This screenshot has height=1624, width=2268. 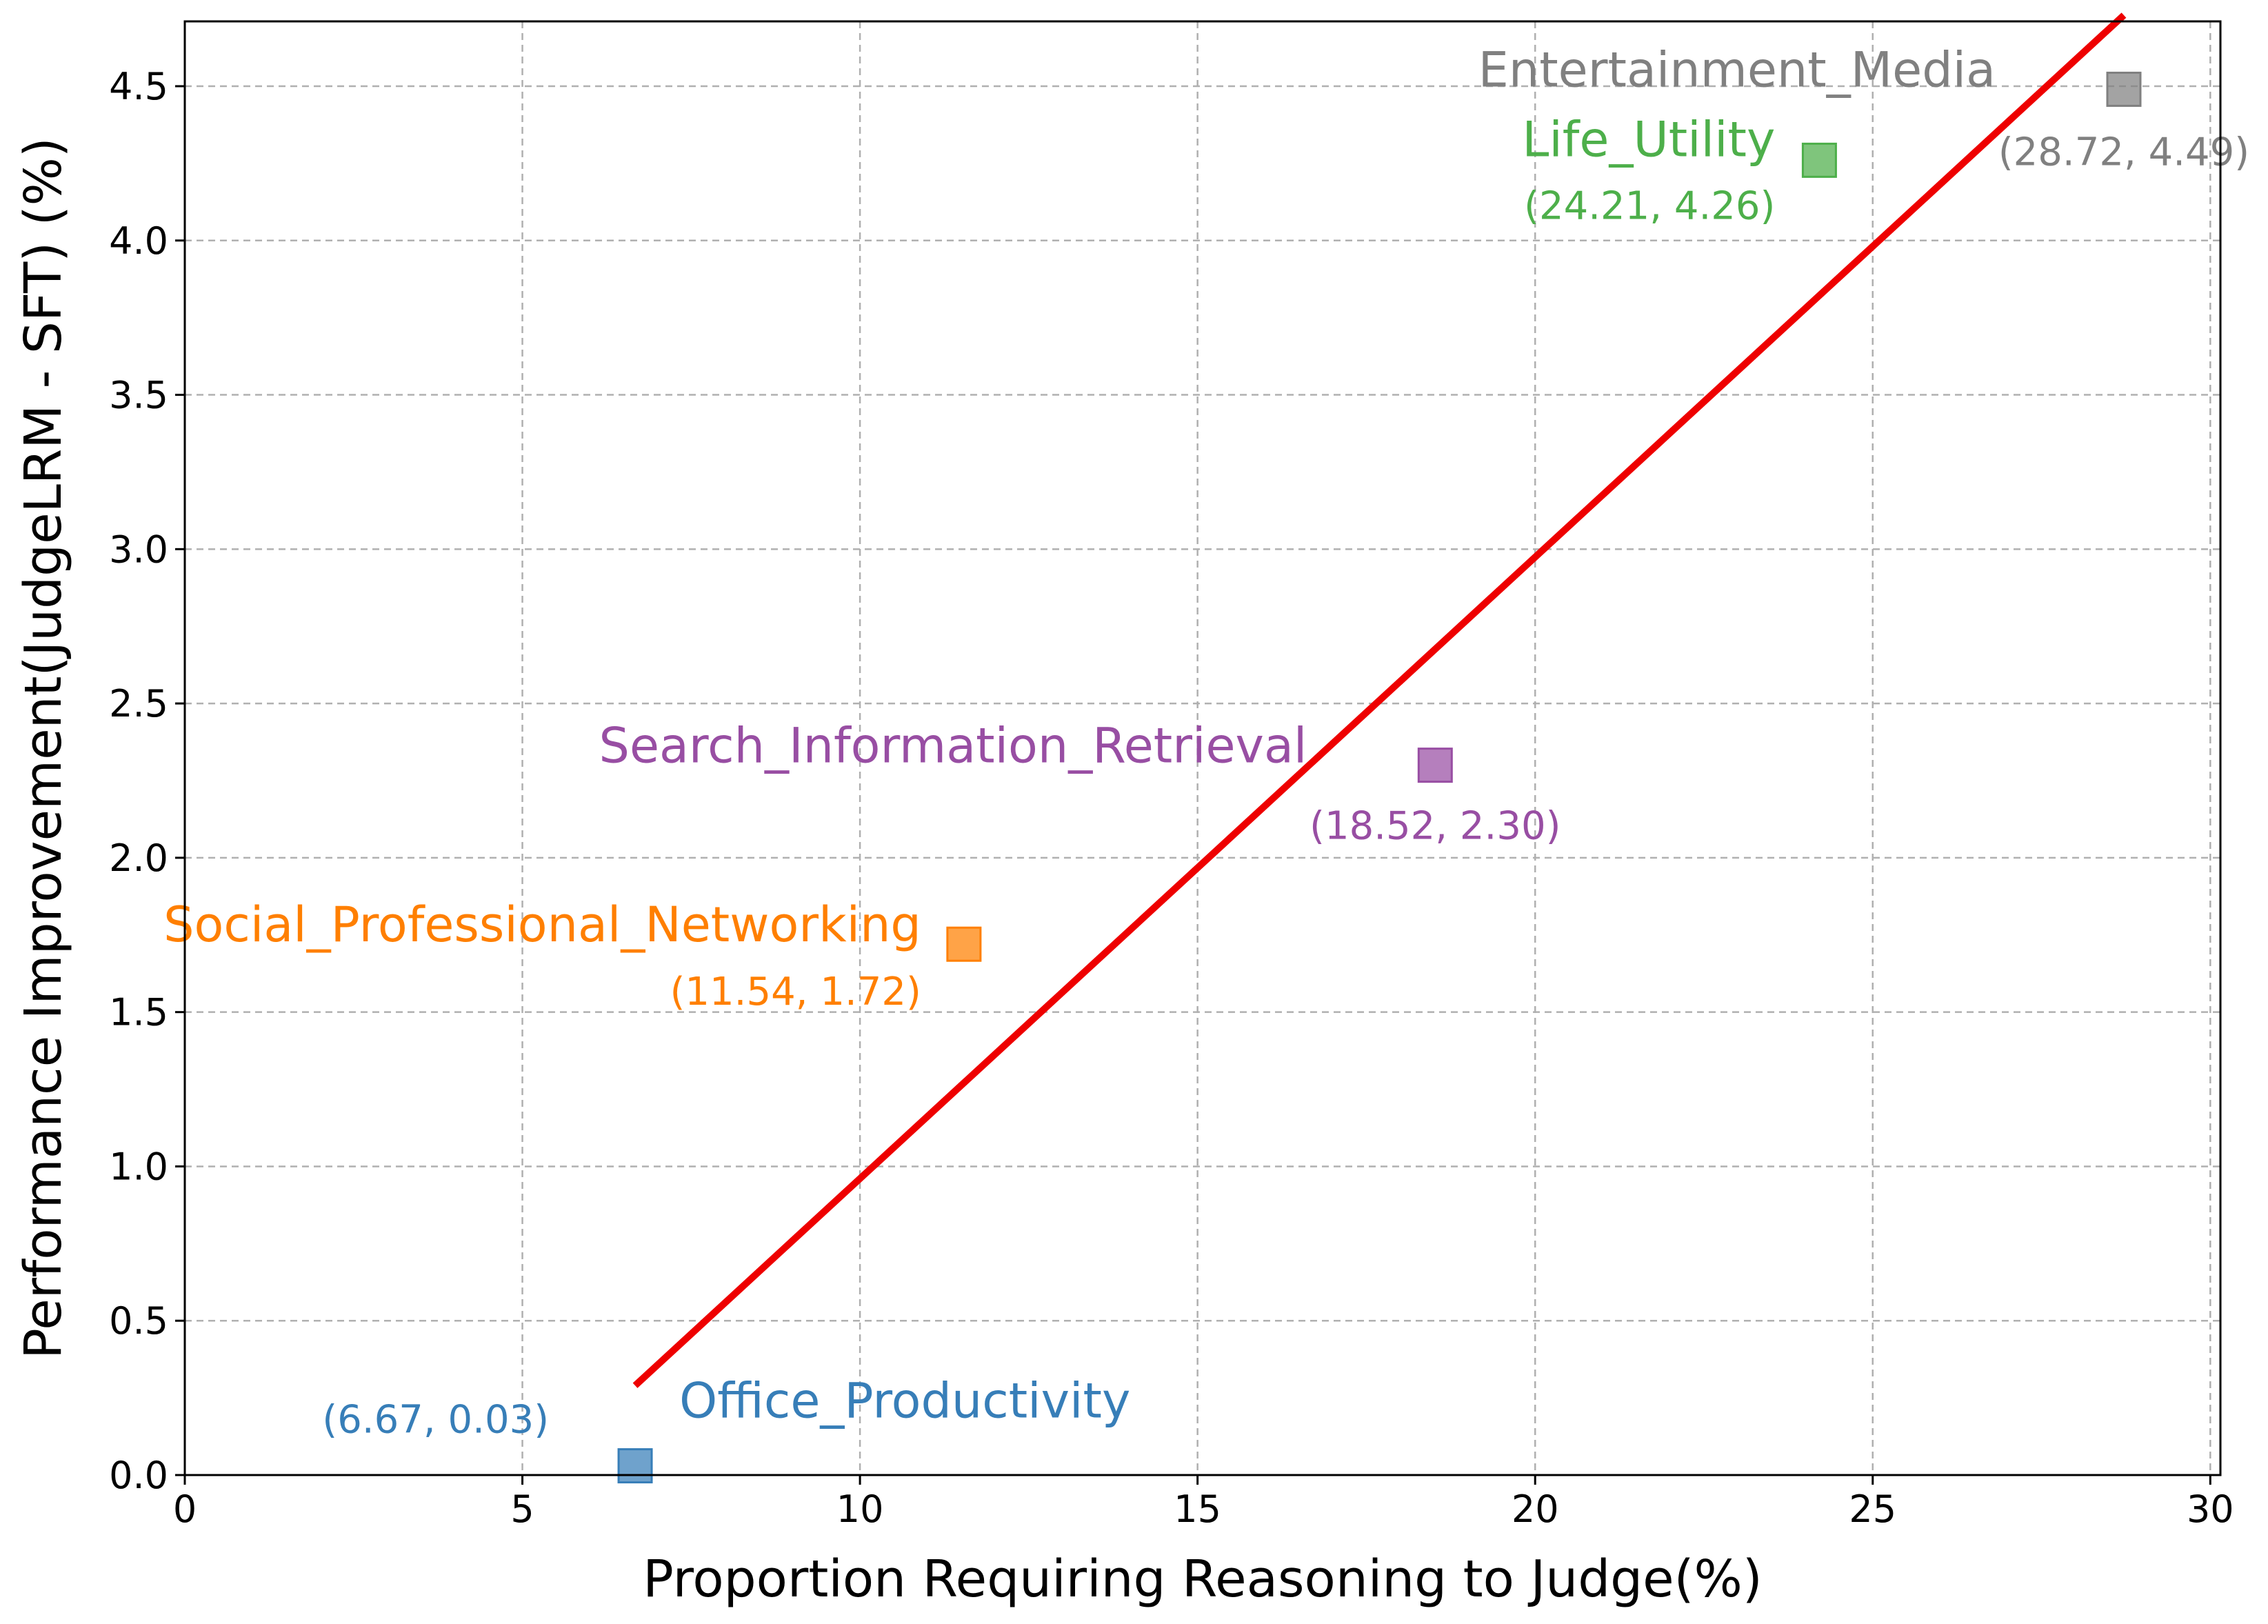 I want to click on y-tick-label: 1.0, so click(x=138, y=1166).